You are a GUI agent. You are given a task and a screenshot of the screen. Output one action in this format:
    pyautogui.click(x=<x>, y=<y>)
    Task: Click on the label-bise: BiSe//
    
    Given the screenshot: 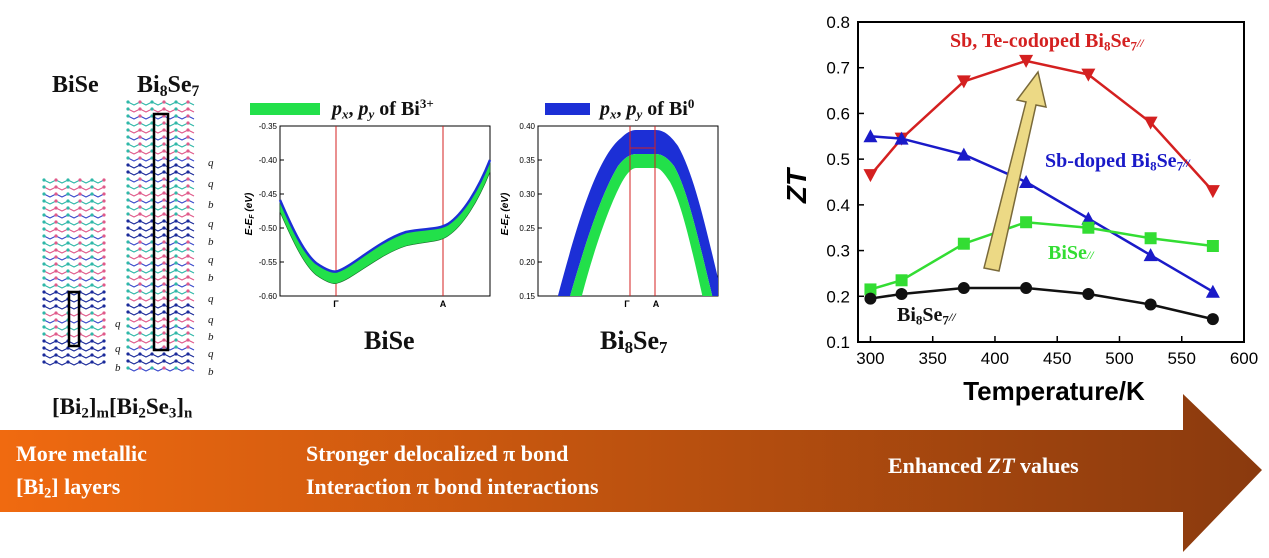 What is the action you would take?
    pyautogui.click(x=1071, y=253)
    